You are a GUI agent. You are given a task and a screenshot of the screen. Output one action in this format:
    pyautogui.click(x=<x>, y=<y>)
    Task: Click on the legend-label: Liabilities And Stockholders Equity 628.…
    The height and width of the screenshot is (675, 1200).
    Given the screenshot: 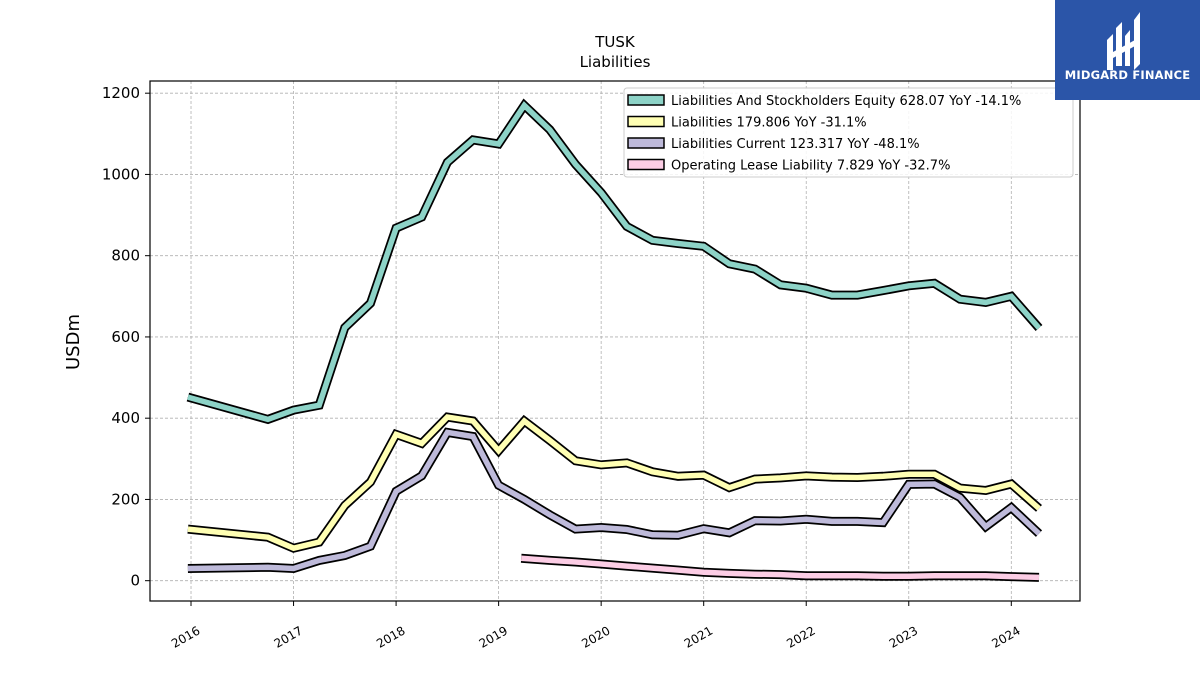 What is the action you would take?
    pyautogui.click(x=846, y=101)
    